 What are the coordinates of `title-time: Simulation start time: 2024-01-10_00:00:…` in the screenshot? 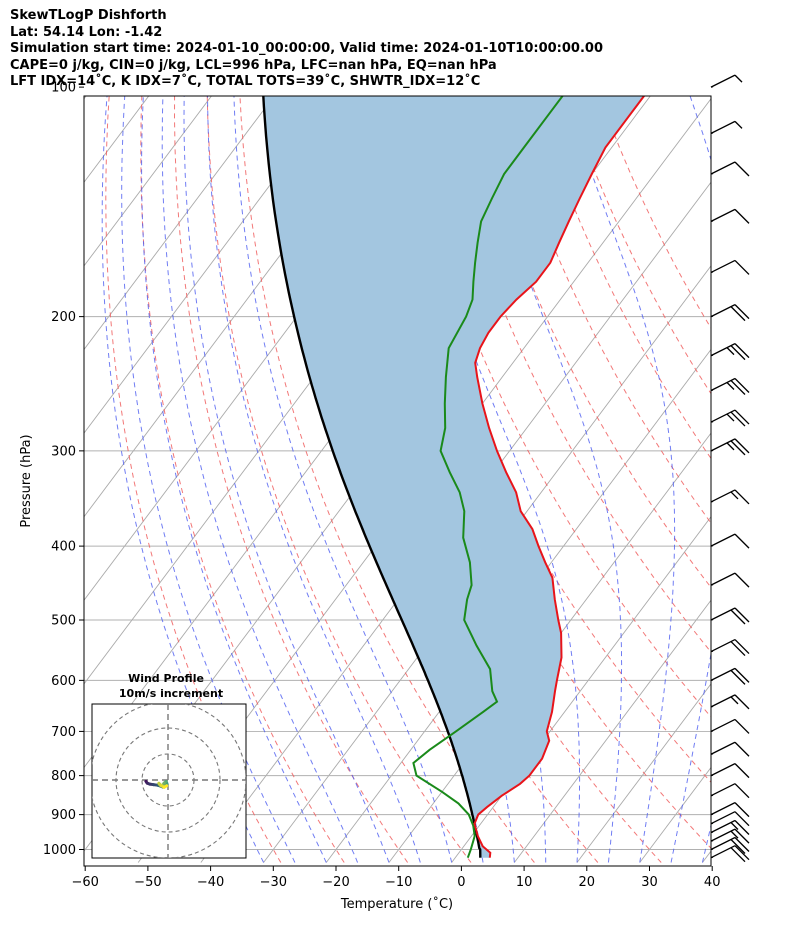 It's located at (306, 48).